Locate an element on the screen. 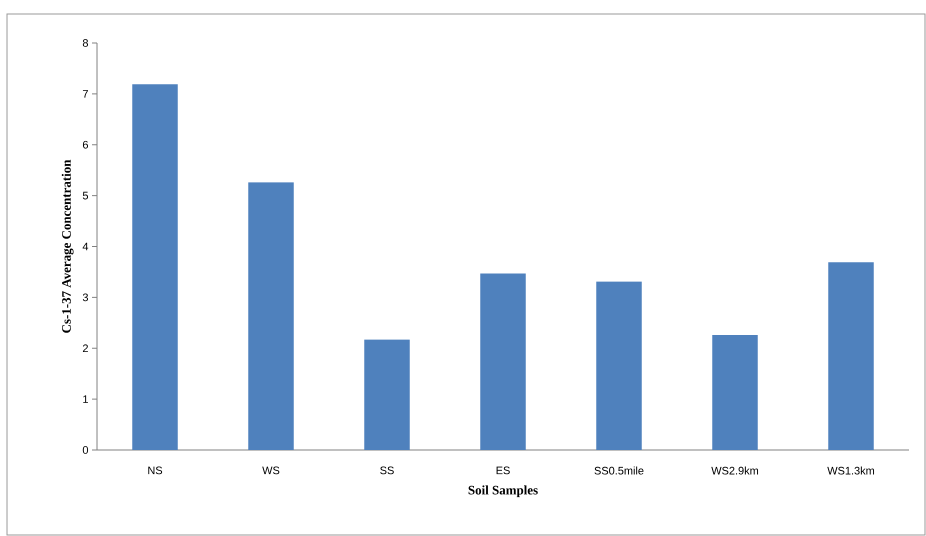  y-axis-title: Cs-1-37 Average Concentration is located at coordinates (68, 246).